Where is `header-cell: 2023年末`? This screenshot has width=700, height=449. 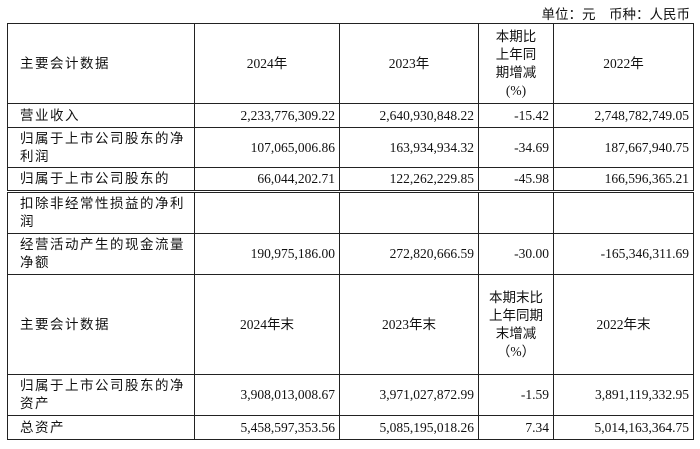 header-cell: 2023年末 is located at coordinates (409, 324).